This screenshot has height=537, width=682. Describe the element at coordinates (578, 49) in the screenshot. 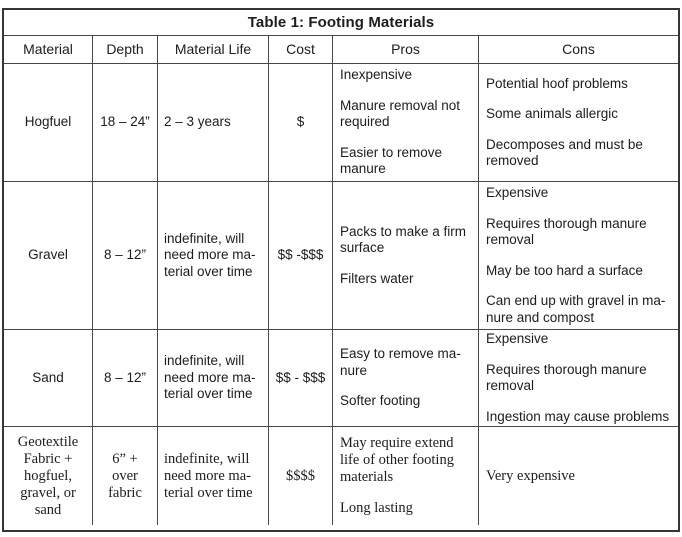

I see `column-header-cons: Cons` at that location.